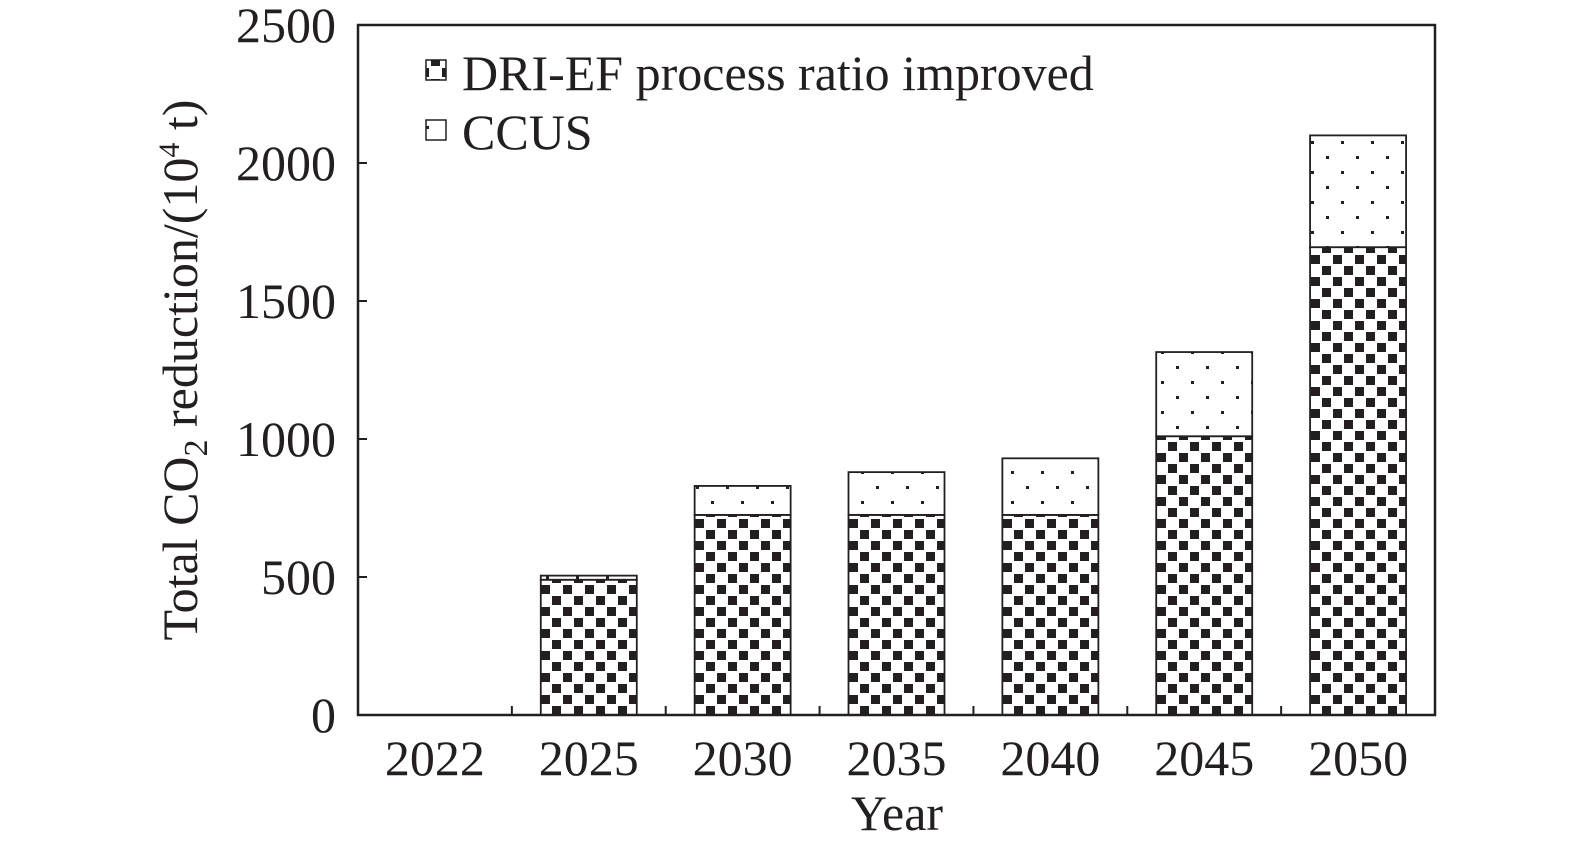 The height and width of the screenshot is (850, 1575). I want to click on legend: DRI-EF process ratio improved CCUS, so click(759, 102).